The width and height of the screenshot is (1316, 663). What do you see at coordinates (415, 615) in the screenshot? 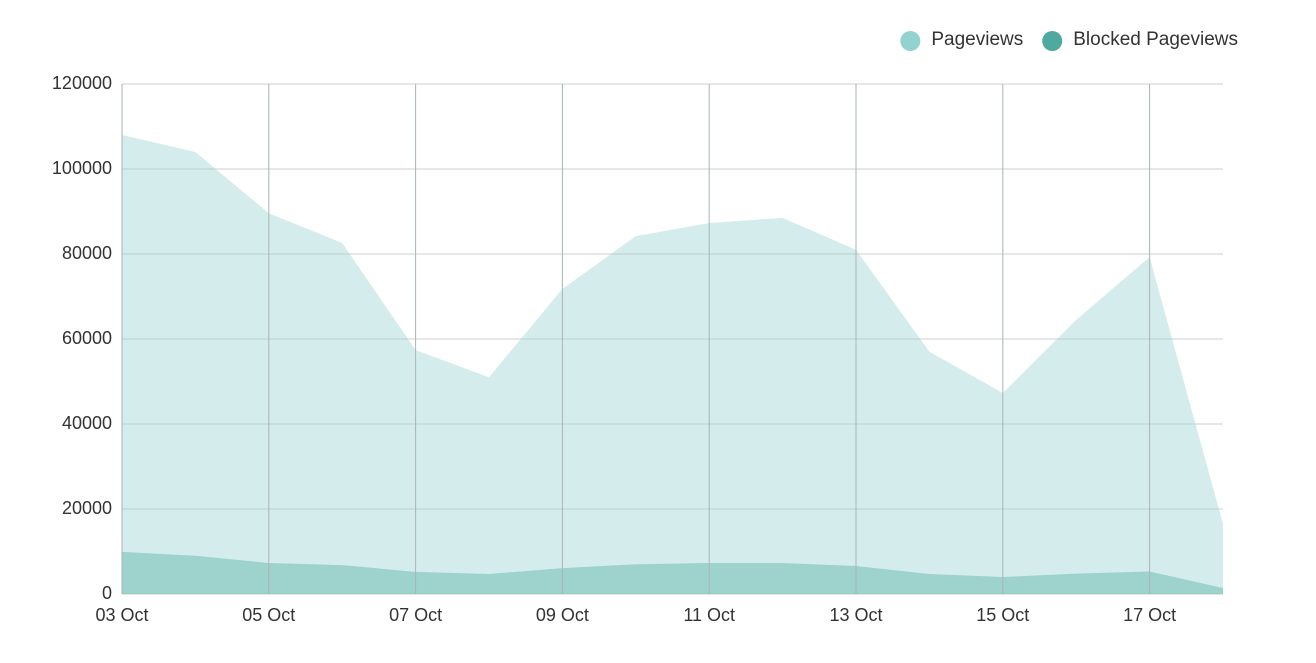
I see `x-tick-label: 07 Oct` at bounding box center [415, 615].